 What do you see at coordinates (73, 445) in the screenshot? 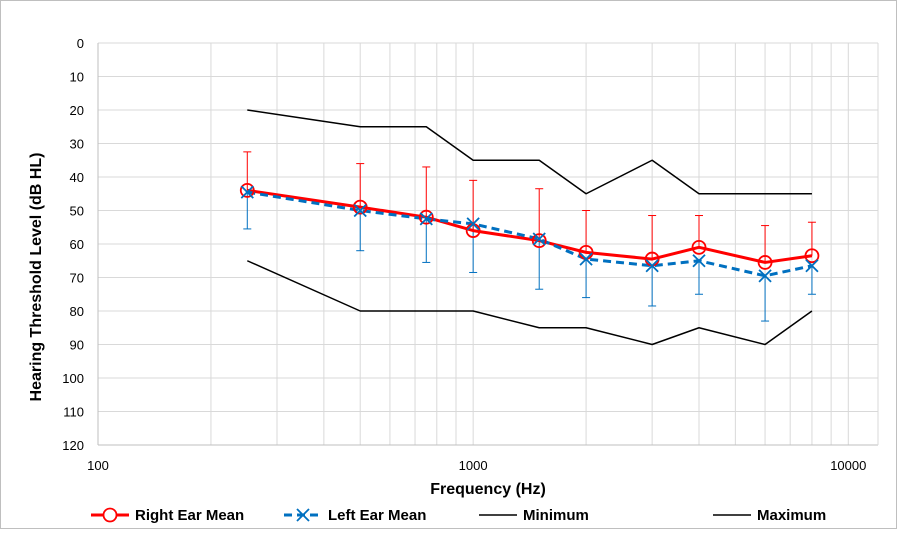
I see `y-tick-label: 120` at bounding box center [73, 445].